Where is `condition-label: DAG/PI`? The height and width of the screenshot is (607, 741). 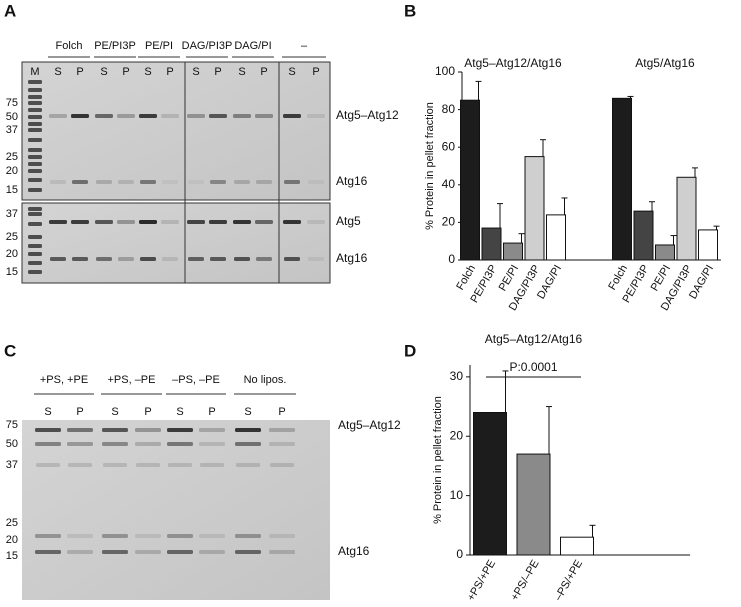 condition-label: DAG/PI is located at coordinates (252, 46).